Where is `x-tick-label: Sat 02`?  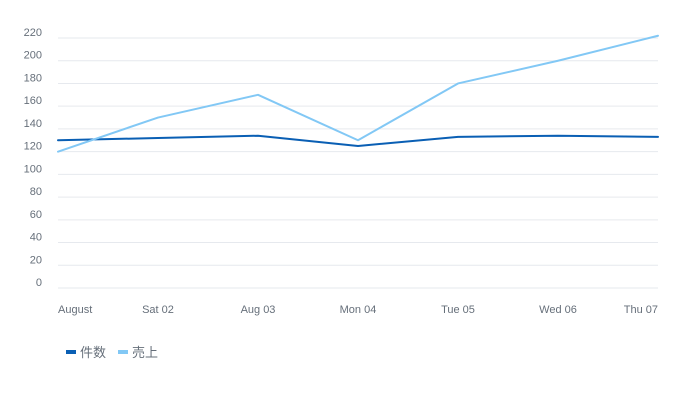 x-tick-label: Sat 02 is located at coordinates (158, 310).